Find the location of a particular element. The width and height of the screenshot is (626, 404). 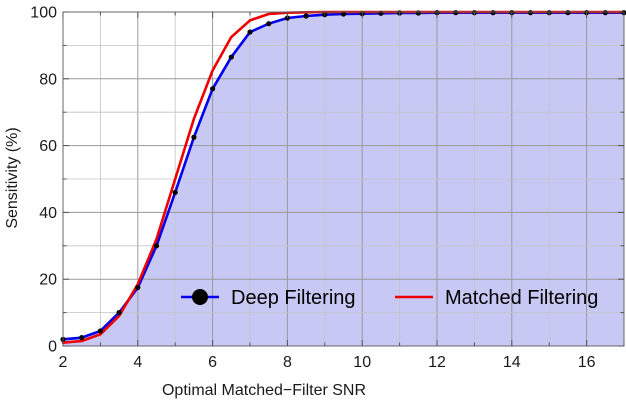

y-tick-label: 100 is located at coordinates (43, 13).